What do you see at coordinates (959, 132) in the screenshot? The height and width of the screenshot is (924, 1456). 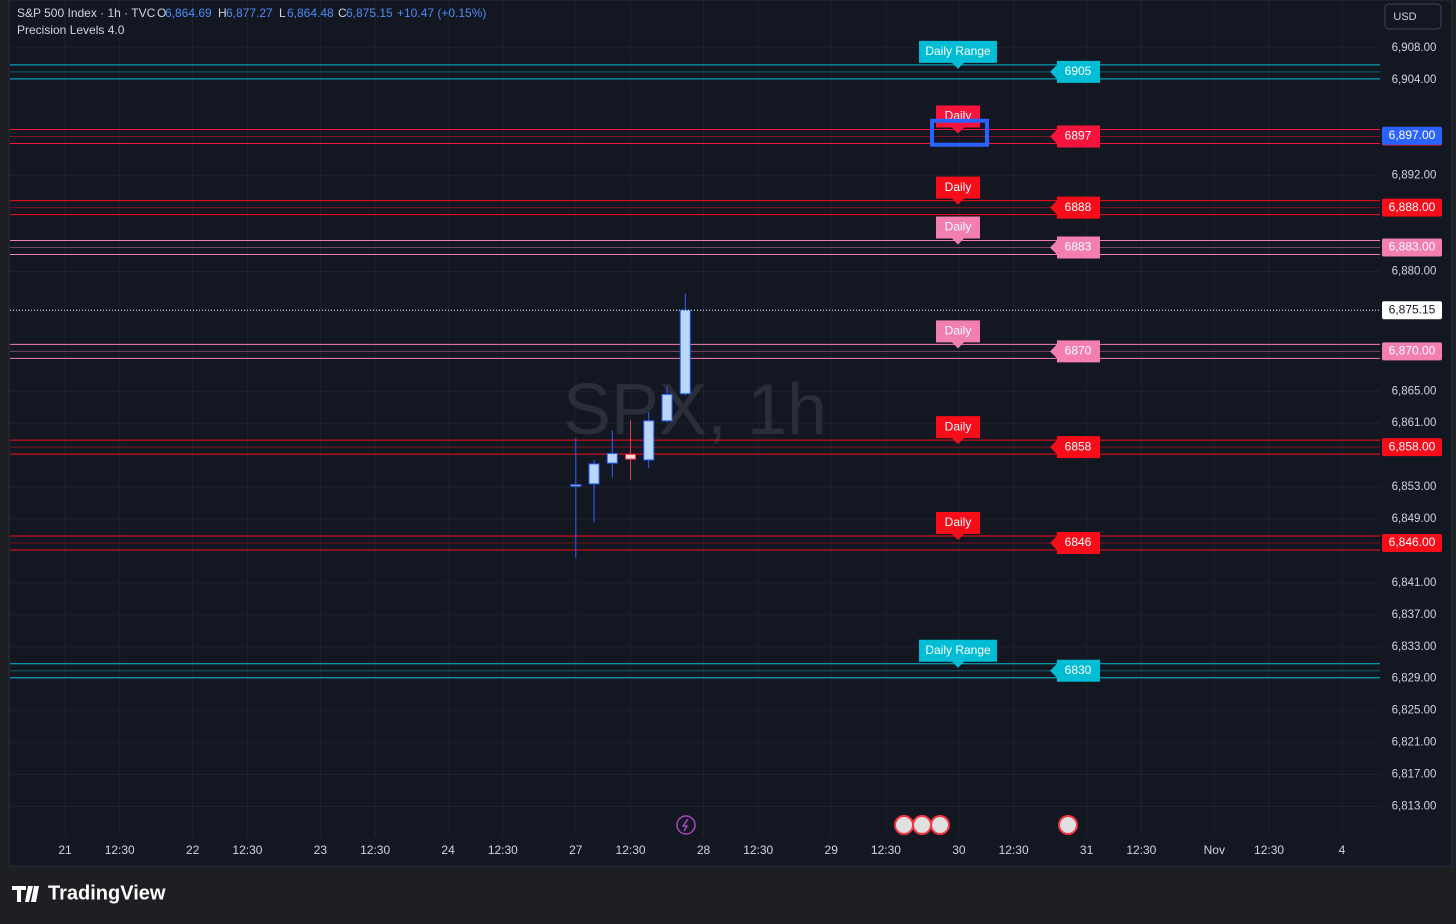 I see `marker-highlight` at bounding box center [959, 132].